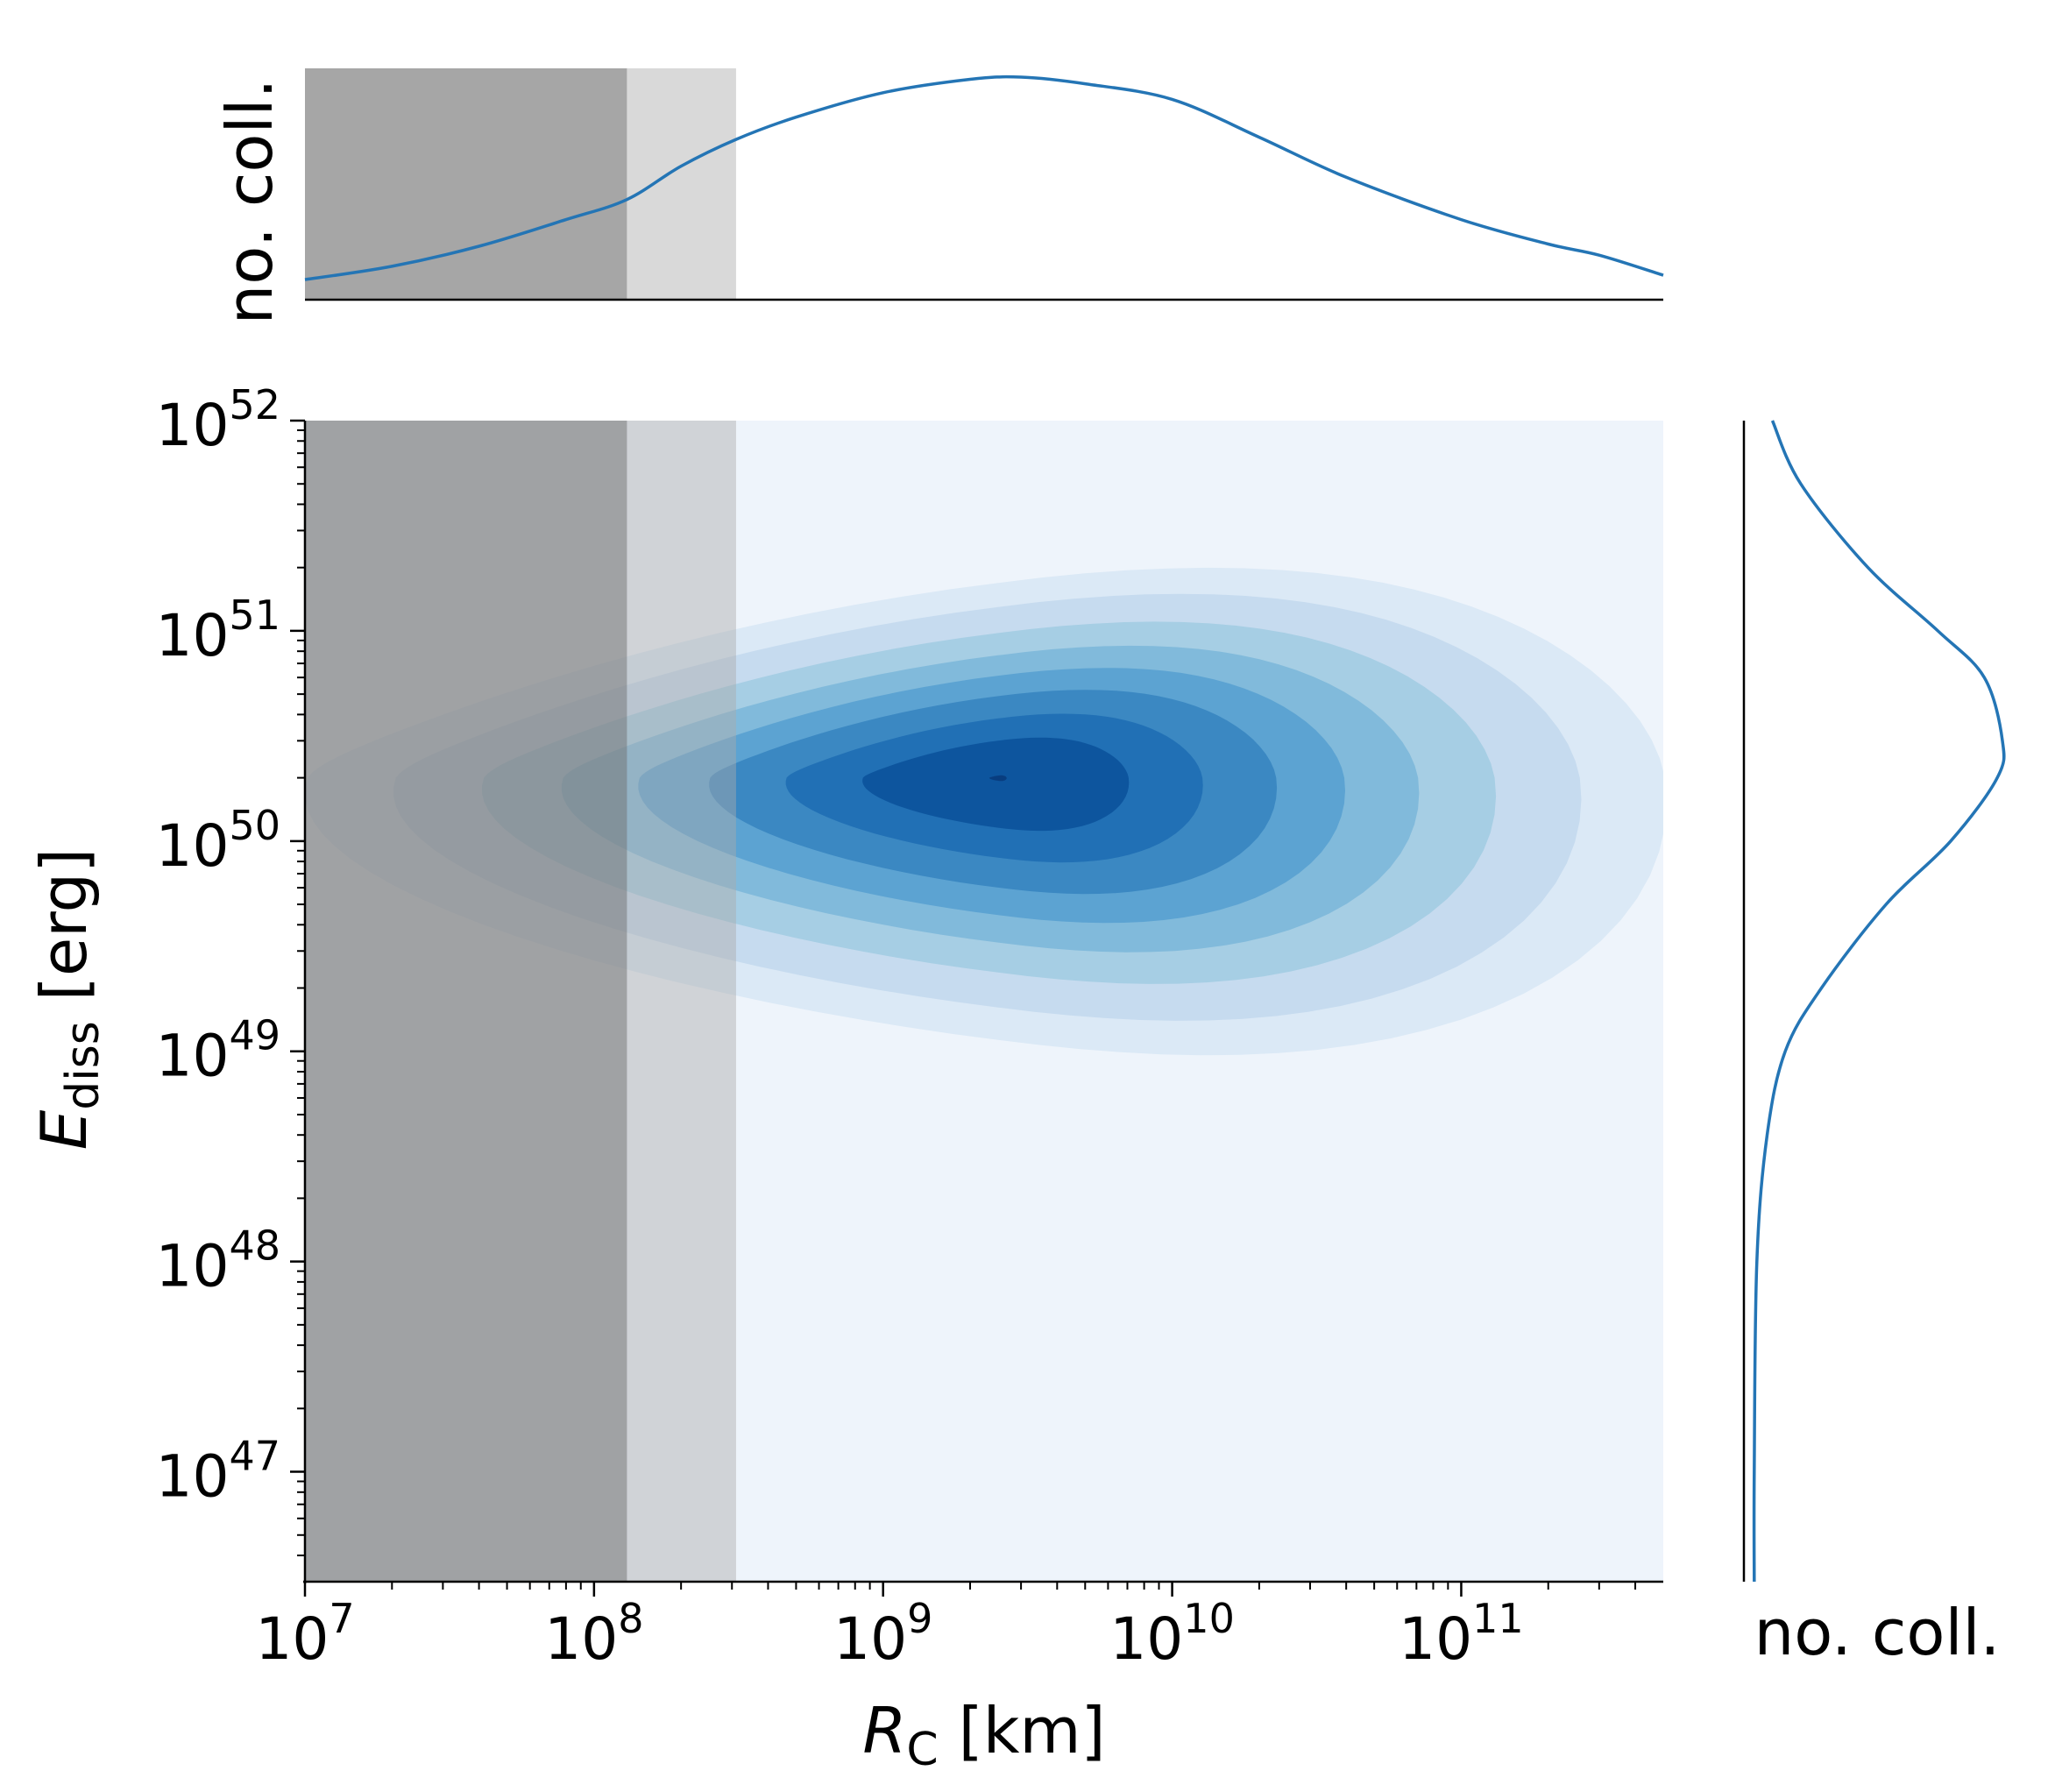  I want to click on y-tick-label: 1047, so click(217, 1472).